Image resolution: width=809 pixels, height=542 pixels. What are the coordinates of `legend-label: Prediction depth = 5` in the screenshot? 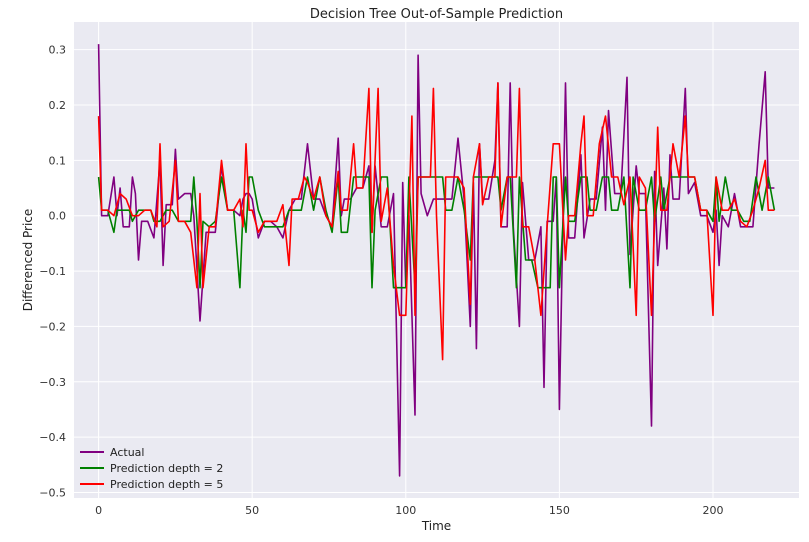 It's located at (166, 484).